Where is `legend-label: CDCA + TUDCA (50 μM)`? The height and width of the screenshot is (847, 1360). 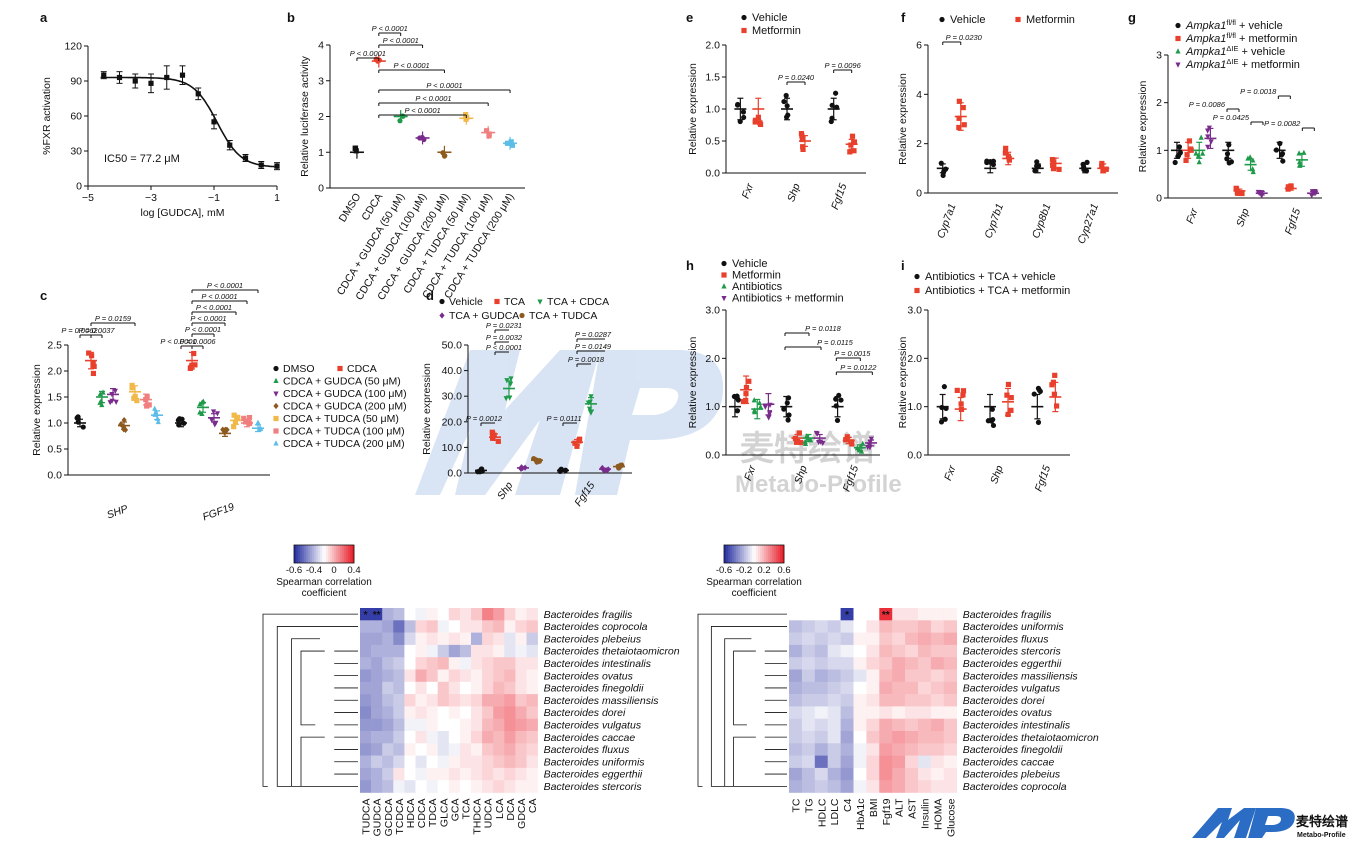
legend-label: CDCA + TUDCA (50 μM) is located at coordinates (341, 419).